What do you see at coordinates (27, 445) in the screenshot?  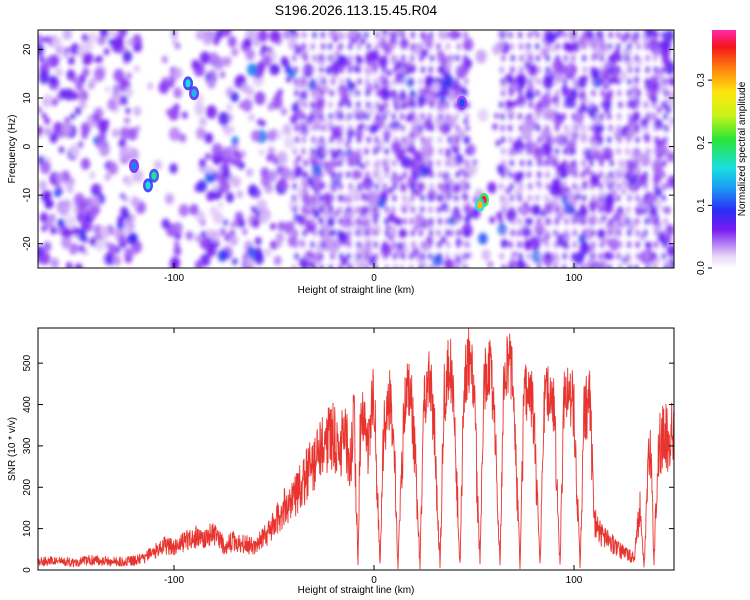 I see `y-tick-label: 300` at bounding box center [27, 445].